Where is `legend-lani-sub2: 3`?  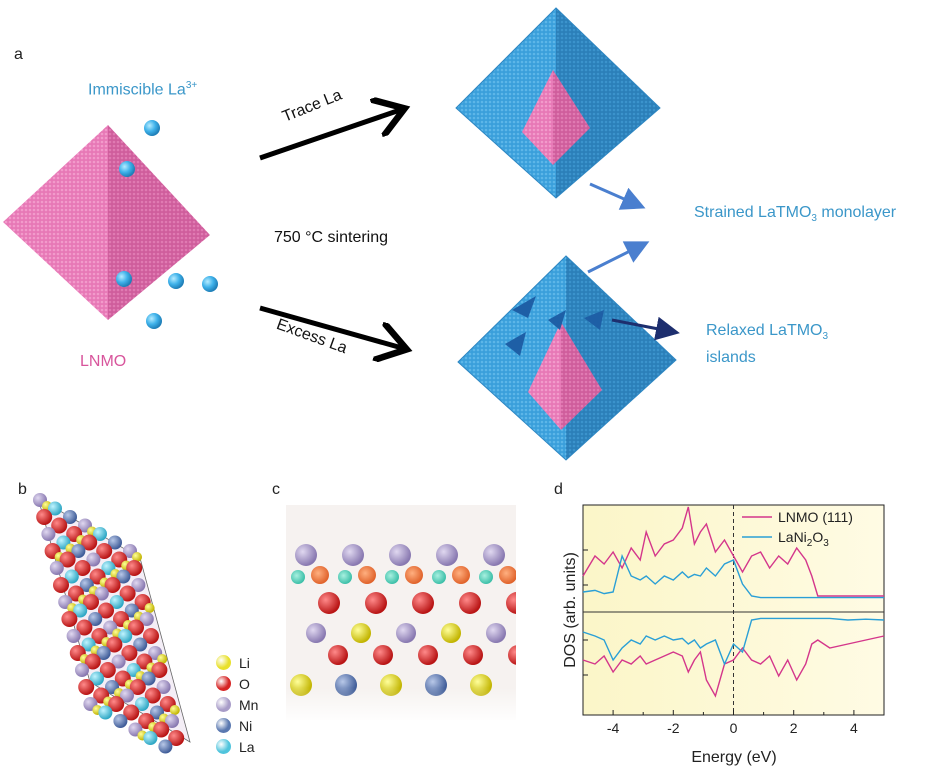
legend-lani-sub2: 3 is located at coordinates (826, 543).